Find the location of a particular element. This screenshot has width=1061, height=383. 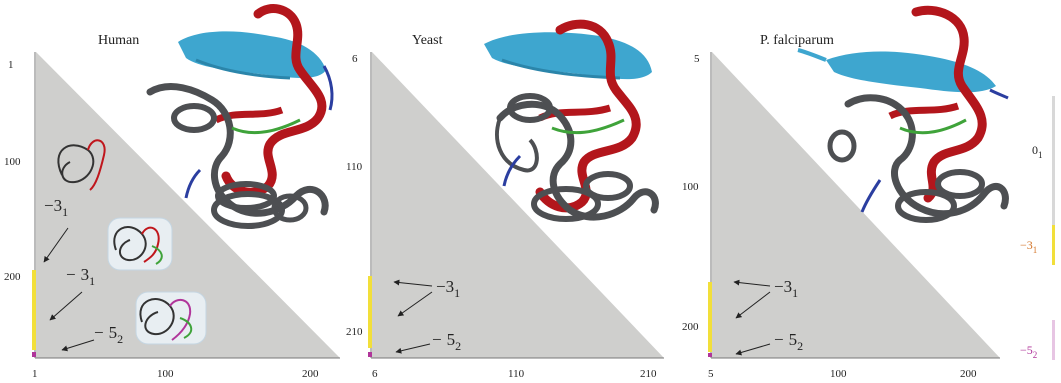

y-tick-label: 1 is located at coordinates (11, 65).